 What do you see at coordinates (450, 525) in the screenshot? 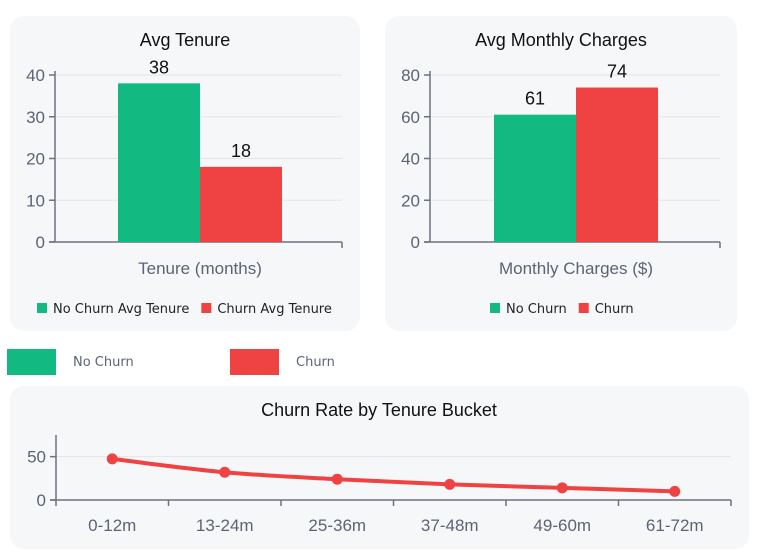
I see `x-tick-label: 37-48m` at bounding box center [450, 525].